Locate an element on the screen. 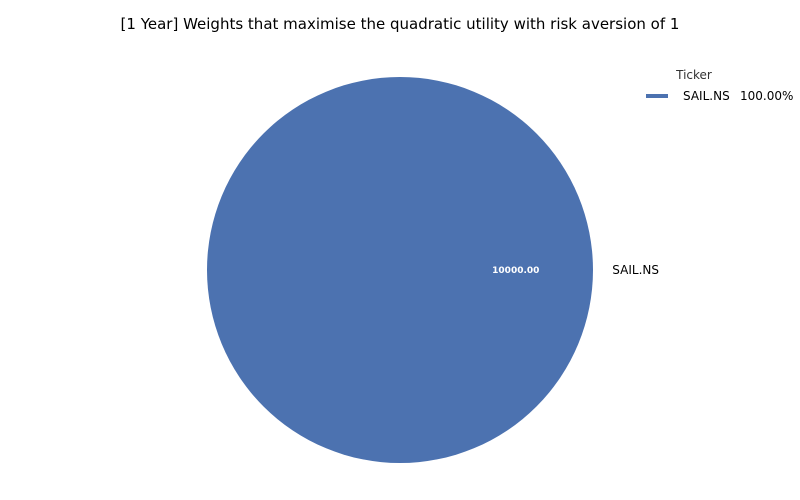 This screenshot has height=500, width=800. slice-category-label: SAIL.NS is located at coordinates (635, 270).